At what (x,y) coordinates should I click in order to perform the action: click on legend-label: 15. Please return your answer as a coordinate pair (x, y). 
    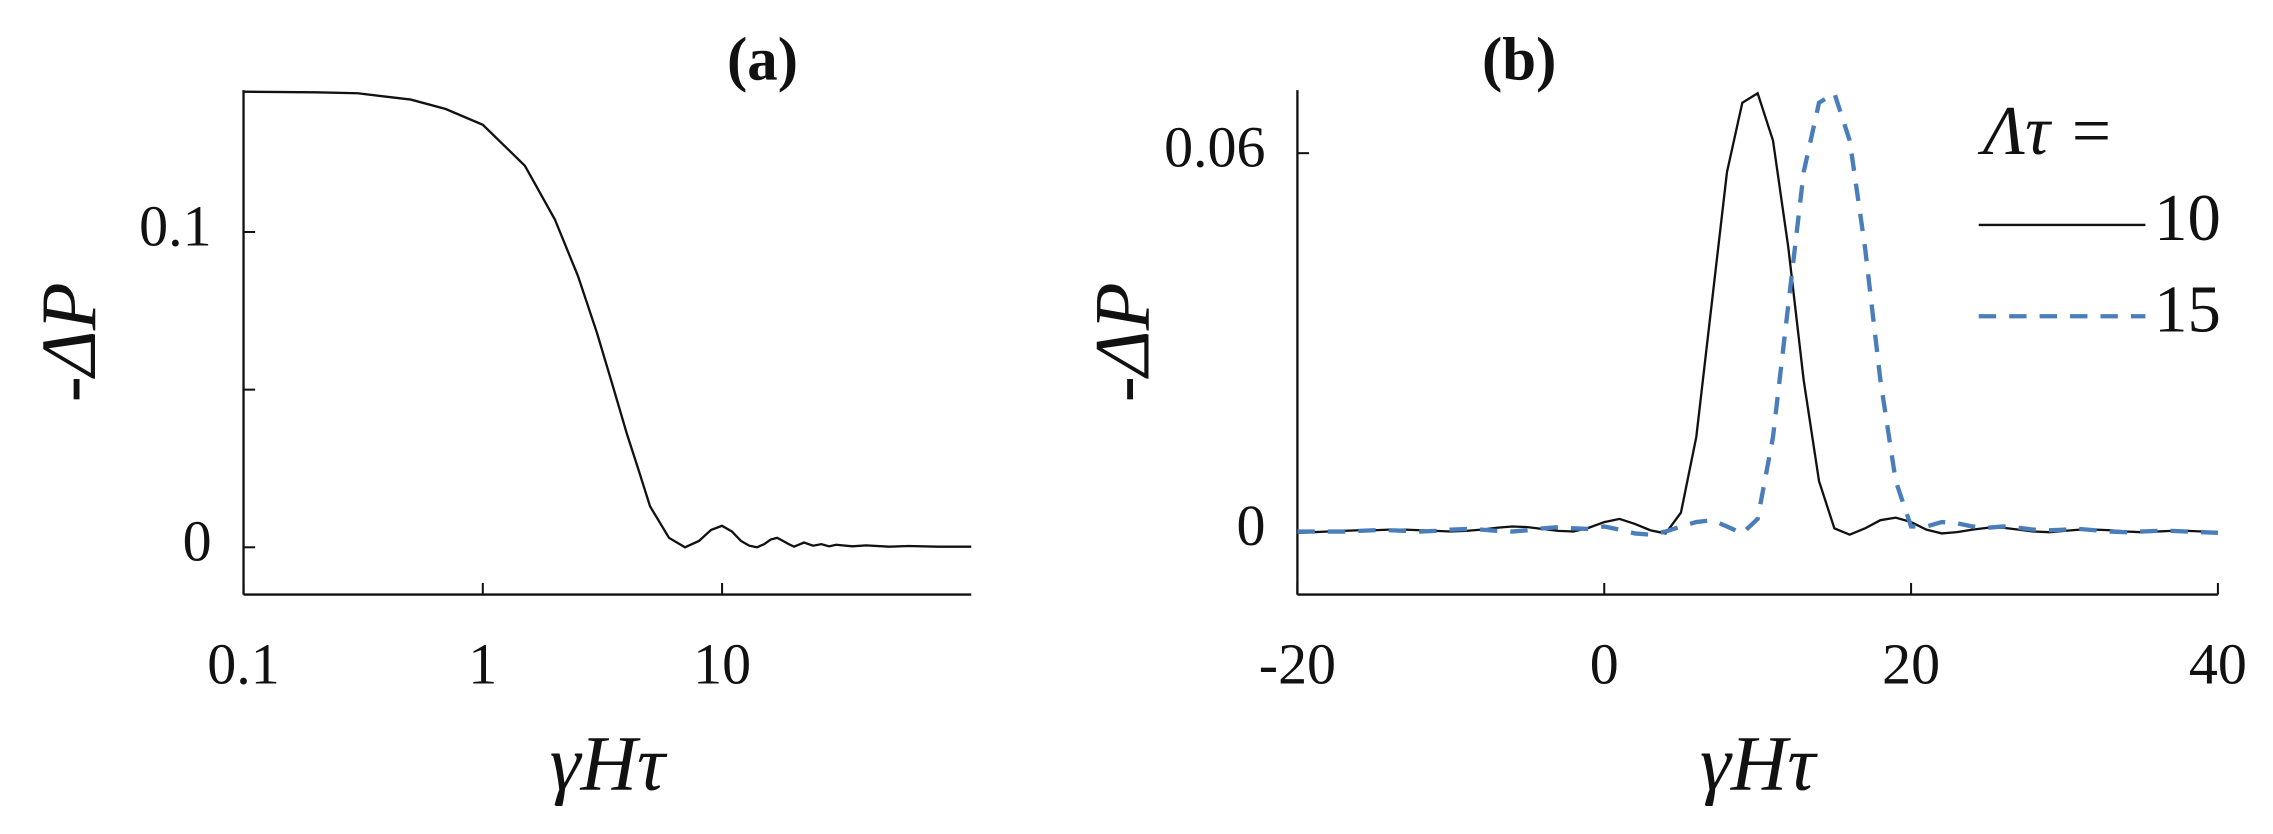
    Looking at the image, I should click on (2187, 310).